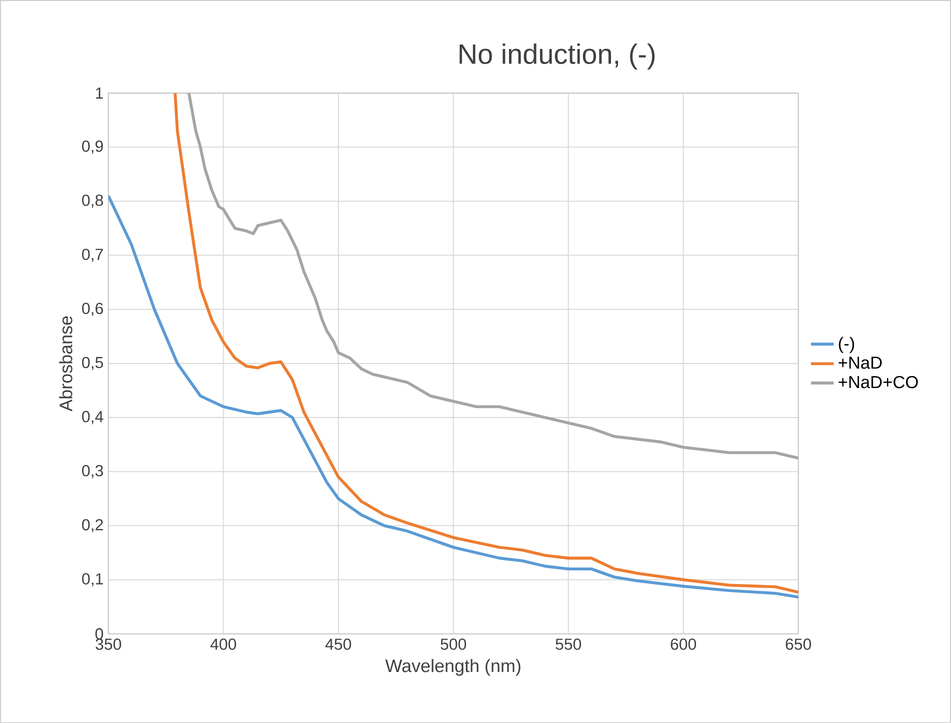  What do you see at coordinates (569, 644) in the screenshot?
I see `x-tick-label: 550` at bounding box center [569, 644].